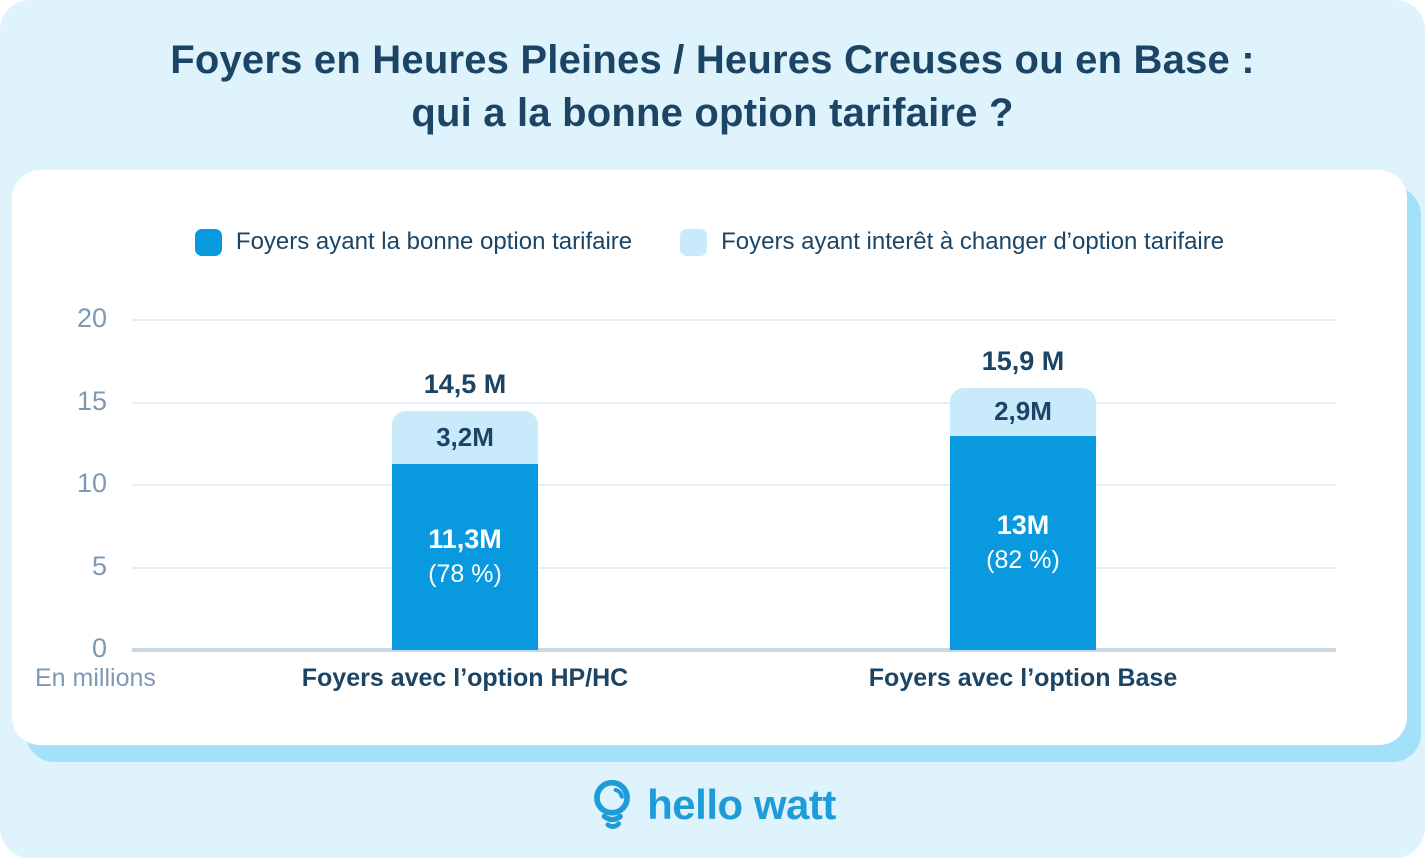 This screenshot has height=858, width=1425. What do you see at coordinates (465, 574) in the screenshot?
I see `bar-percent-label-0: (78 %)` at bounding box center [465, 574].